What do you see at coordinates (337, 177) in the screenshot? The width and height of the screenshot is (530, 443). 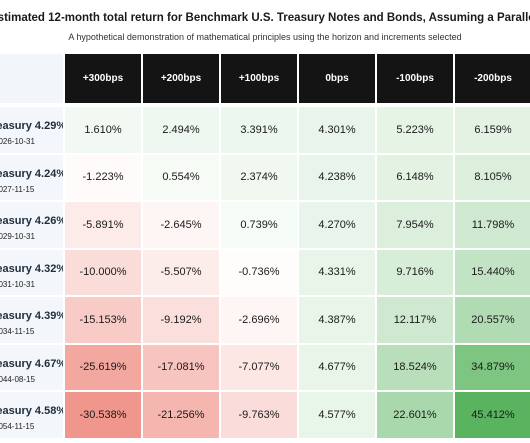 I see `return-cell: 4.238%` at bounding box center [337, 177].